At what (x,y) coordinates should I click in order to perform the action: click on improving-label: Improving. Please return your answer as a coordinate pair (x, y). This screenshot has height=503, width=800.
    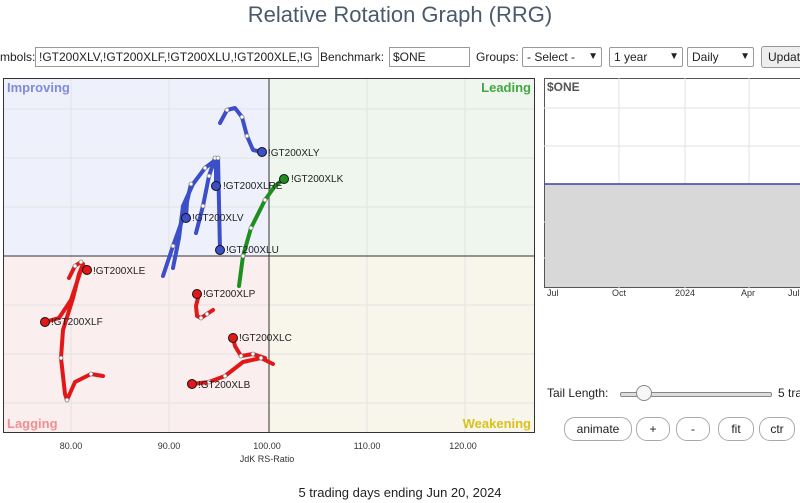
    Looking at the image, I should click on (38, 87).